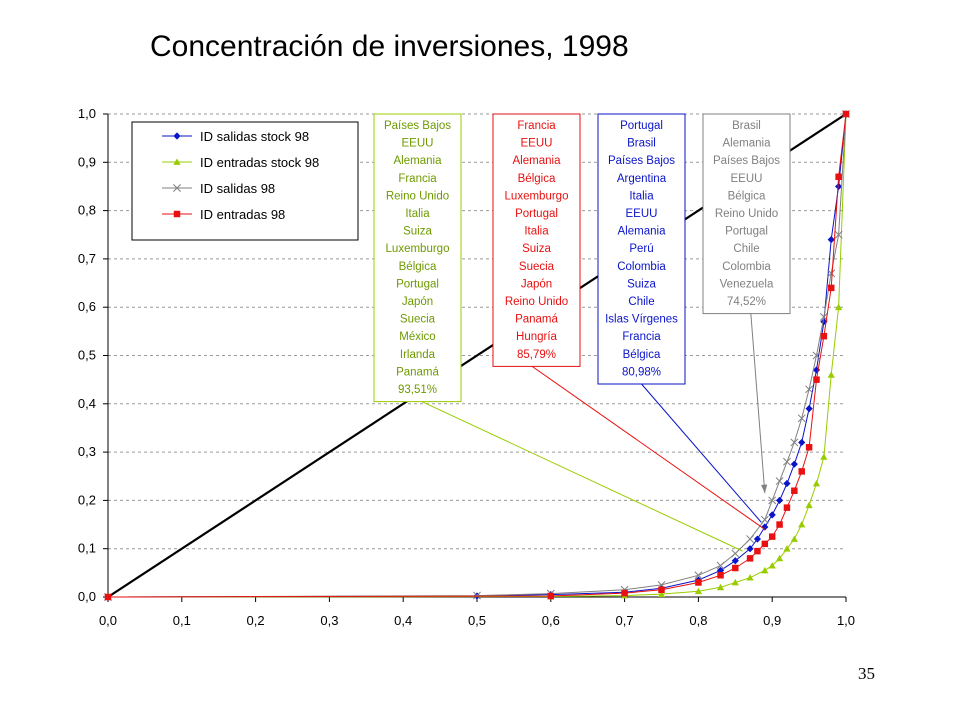 The image size is (960, 720). Describe the element at coordinates (866, 673) in the screenshot. I see `page-number: 35` at that location.